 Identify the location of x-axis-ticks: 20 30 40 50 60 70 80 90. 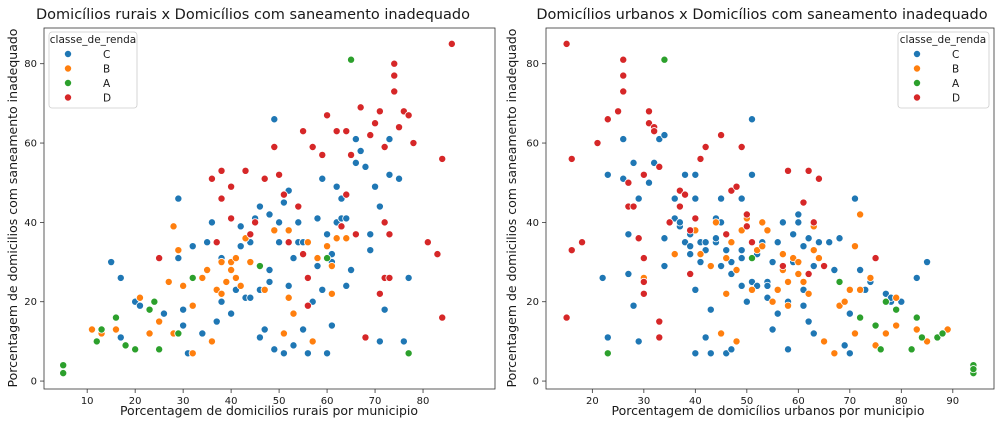
(772, 398).